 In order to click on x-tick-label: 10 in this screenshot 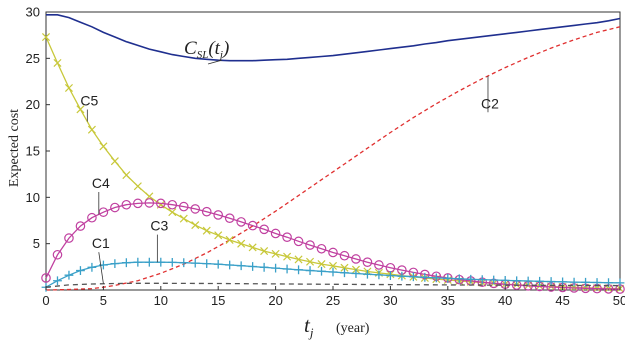, I will do `click(161, 300)`.